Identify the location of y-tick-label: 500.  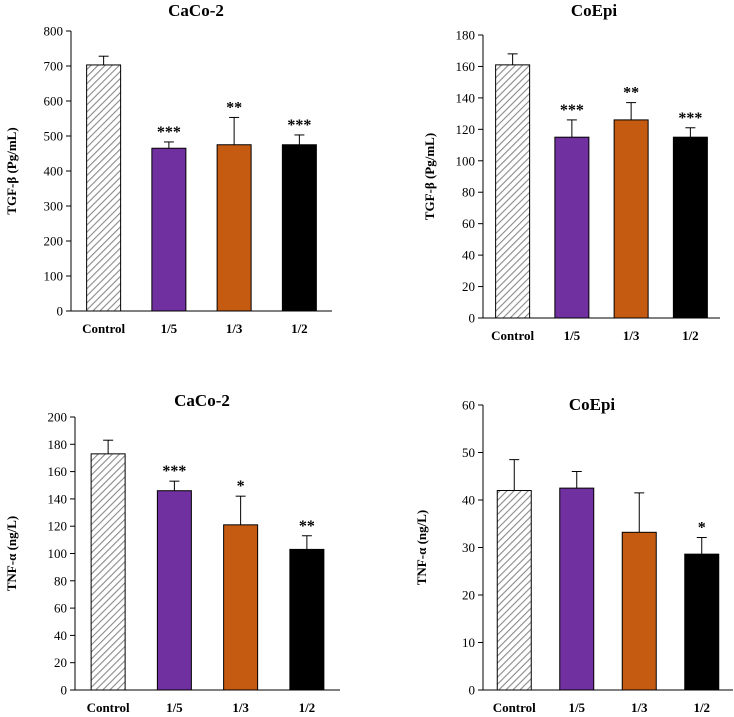
(54, 136).